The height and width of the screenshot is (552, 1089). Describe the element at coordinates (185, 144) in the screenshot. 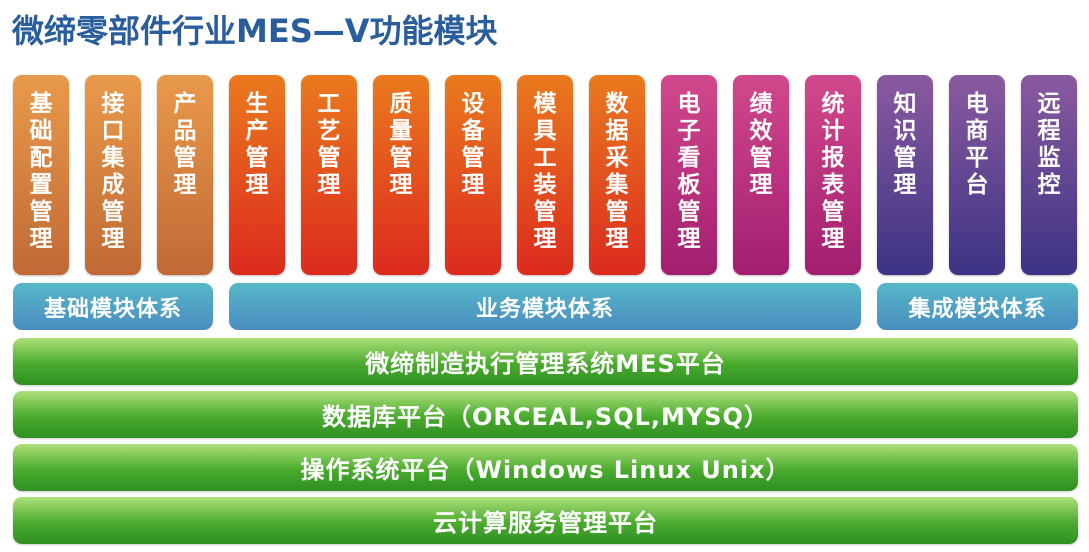

I see `module-label: 产品管理` at that location.